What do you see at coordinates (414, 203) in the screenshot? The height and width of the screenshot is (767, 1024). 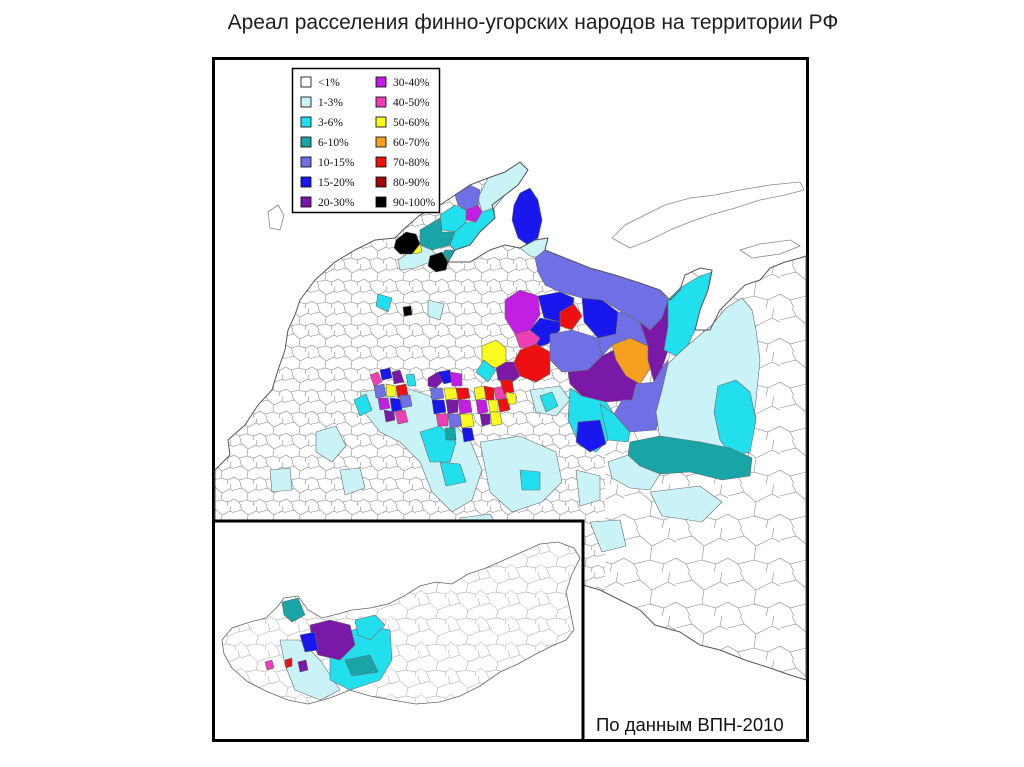 I see `legend-label: 90-100%` at bounding box center [414, 203].